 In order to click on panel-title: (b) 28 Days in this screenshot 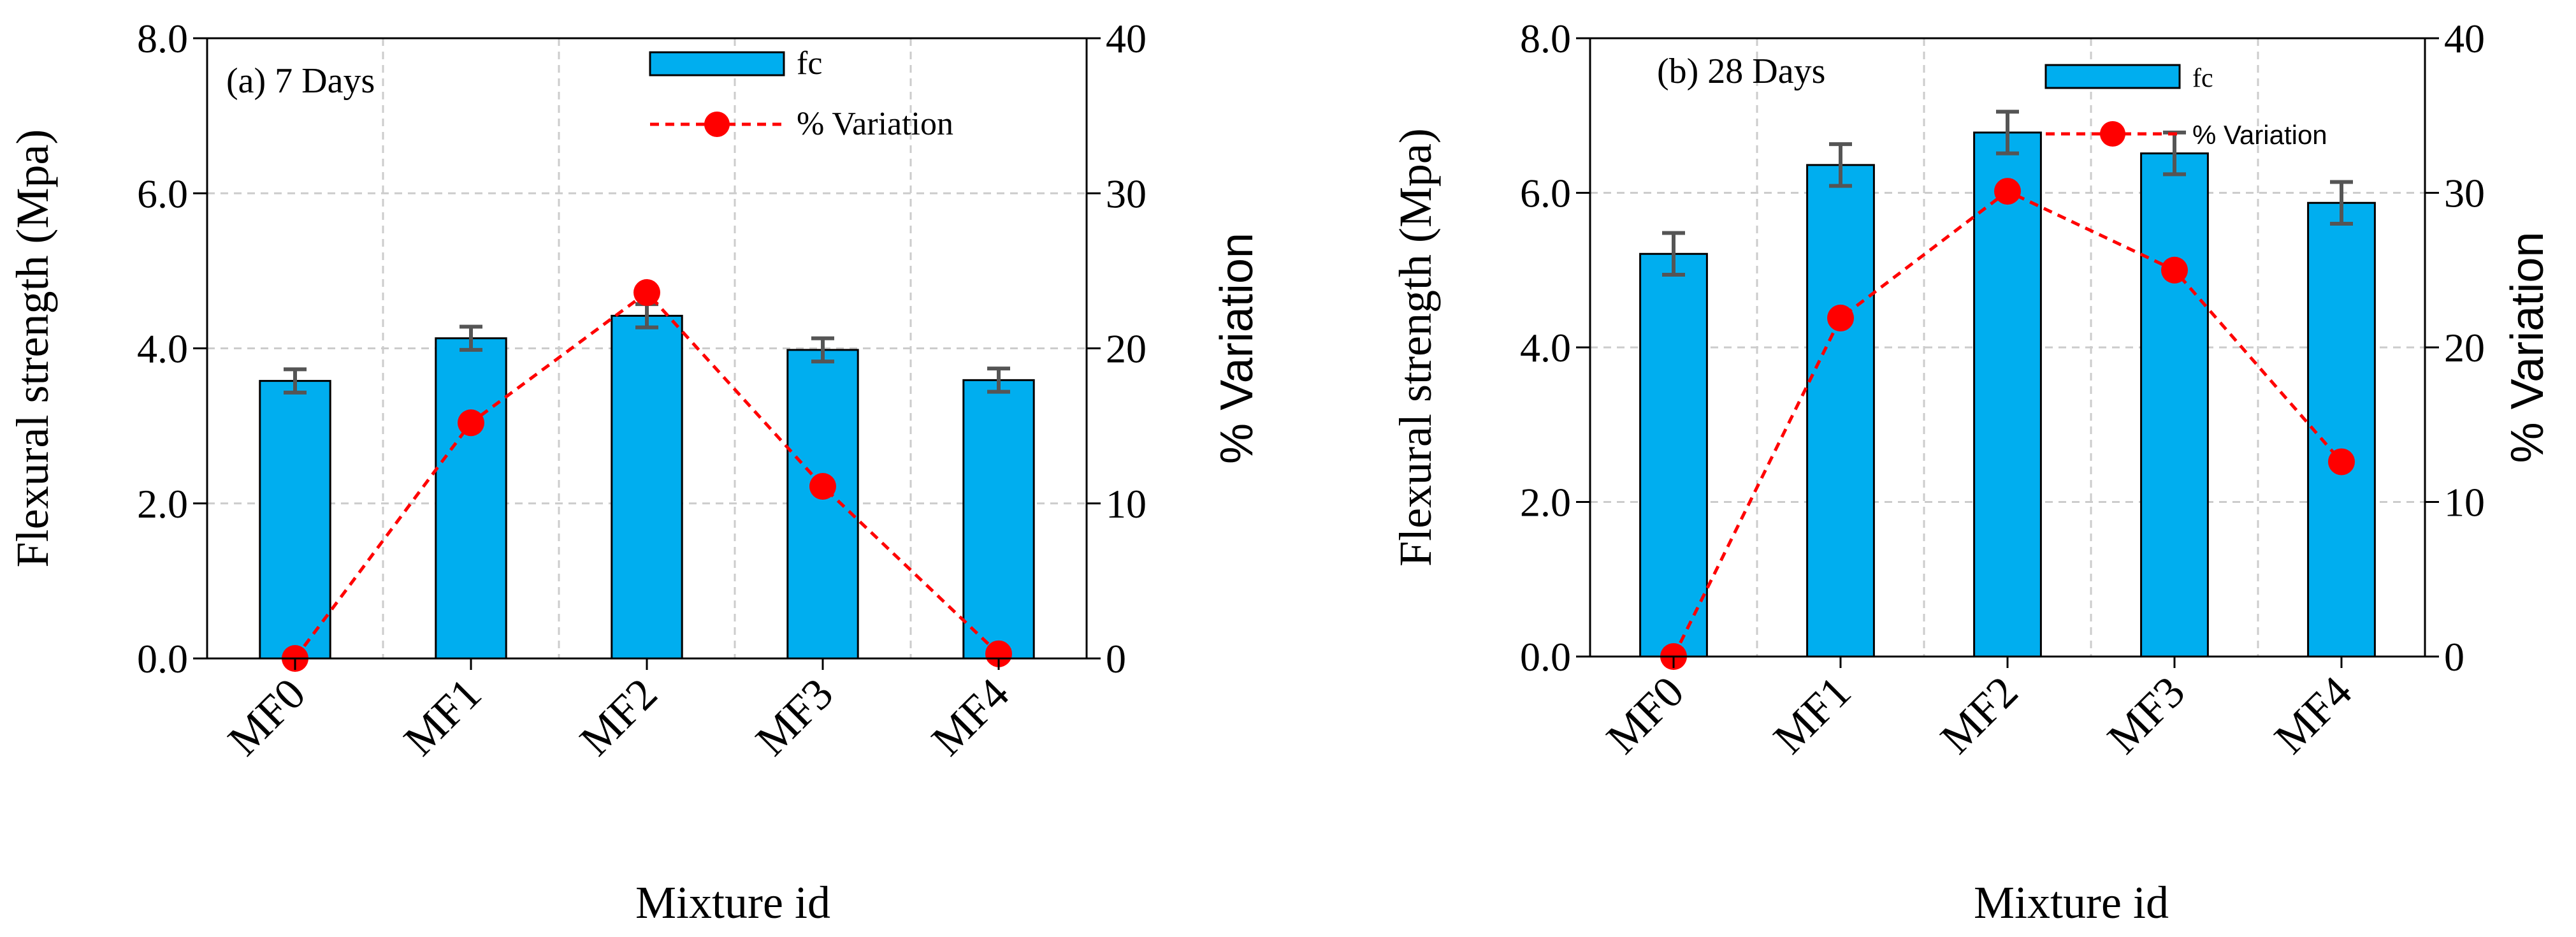, I will do `click(1741, 71)`.